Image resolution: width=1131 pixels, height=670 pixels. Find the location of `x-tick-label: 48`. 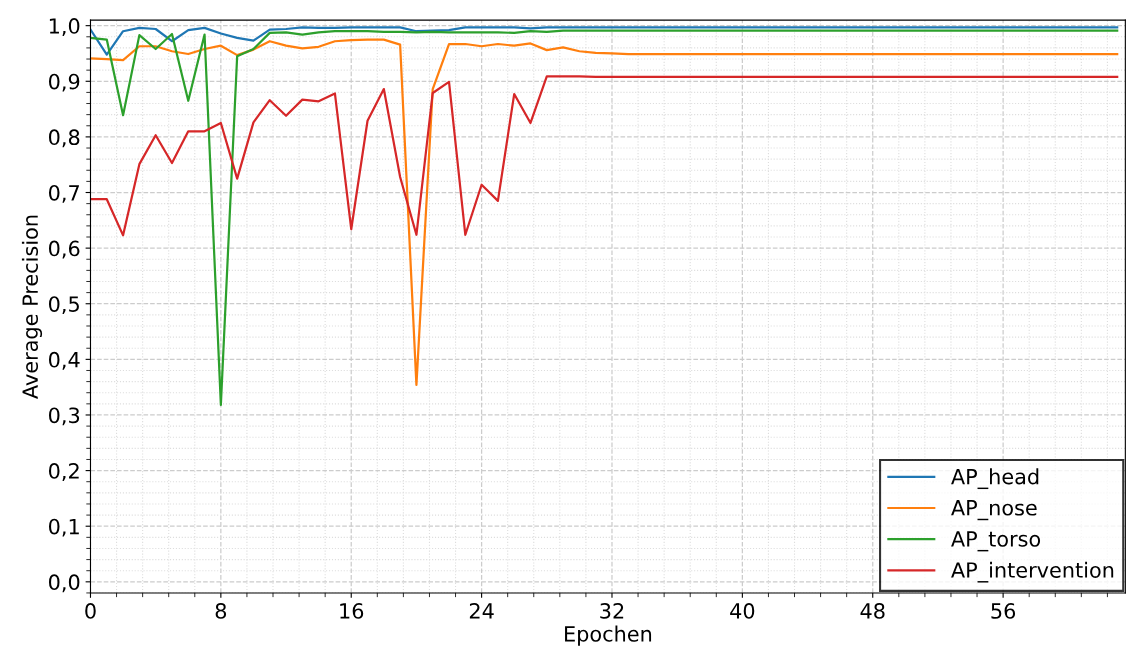

x-tick-label: 48 is located at coordinates (872, 611).